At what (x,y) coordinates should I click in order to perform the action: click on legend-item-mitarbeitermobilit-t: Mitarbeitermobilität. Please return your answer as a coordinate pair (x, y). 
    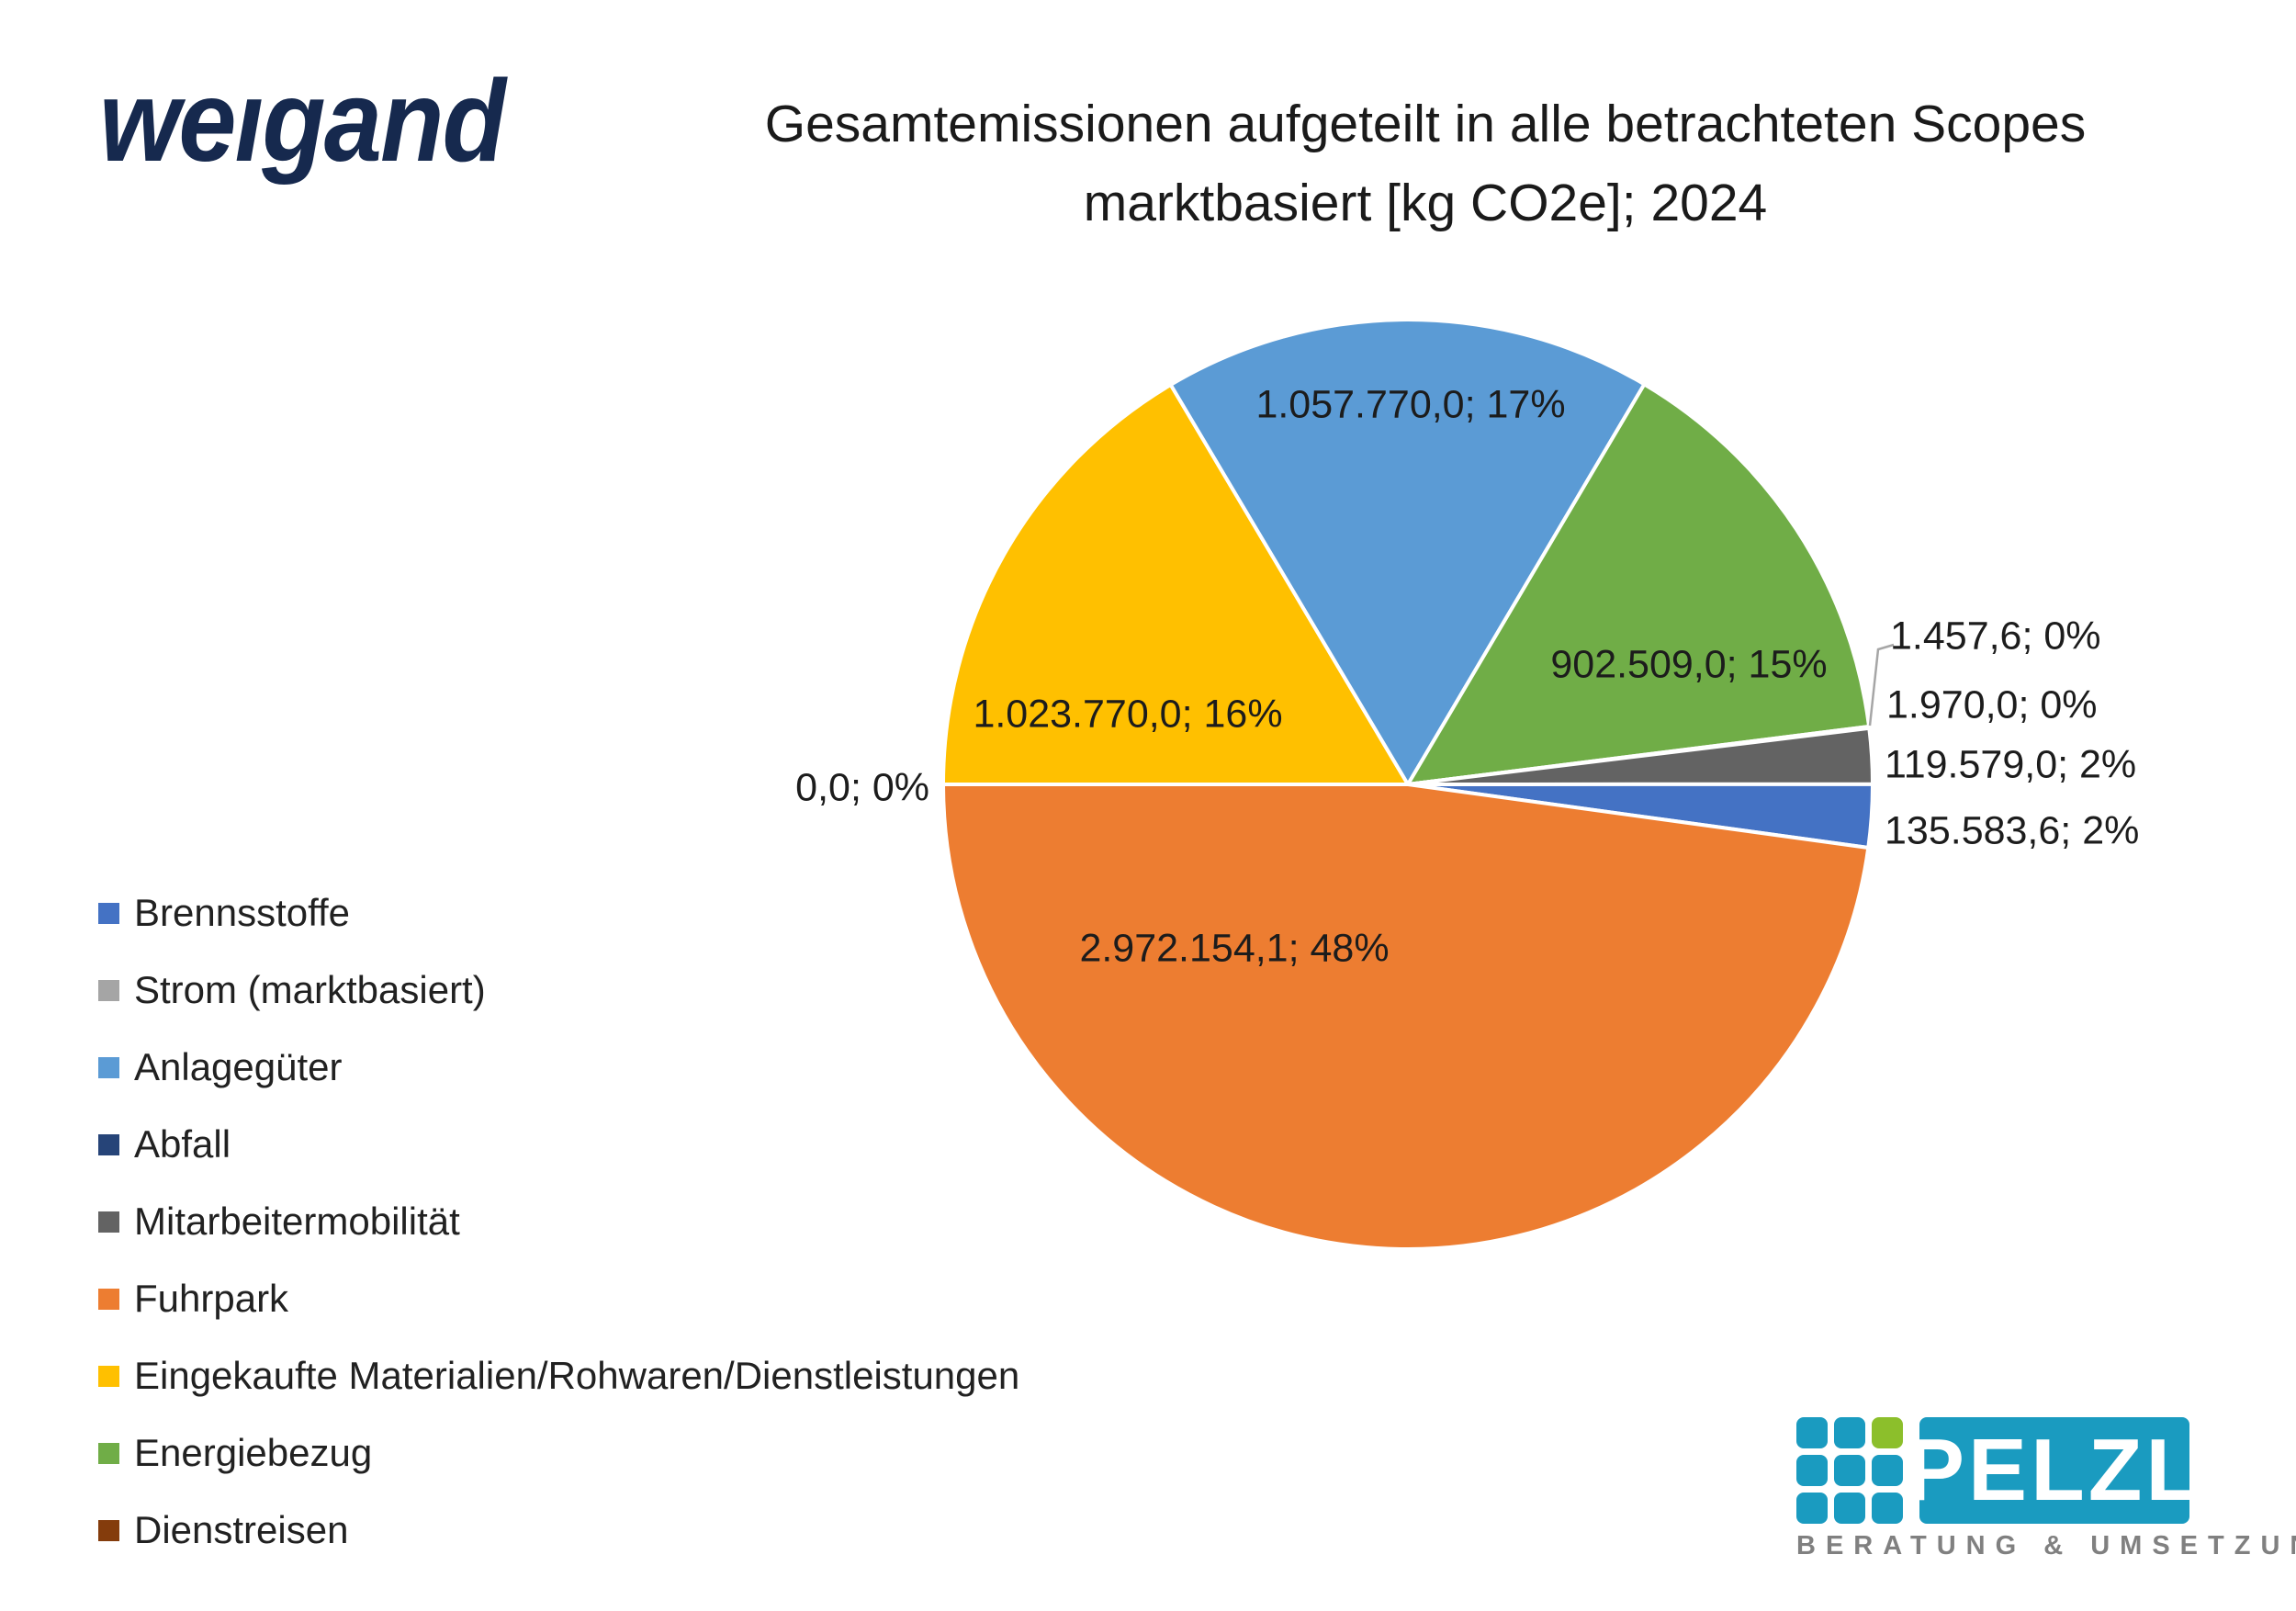
    Looking at the image, I should click on (558, 1221).